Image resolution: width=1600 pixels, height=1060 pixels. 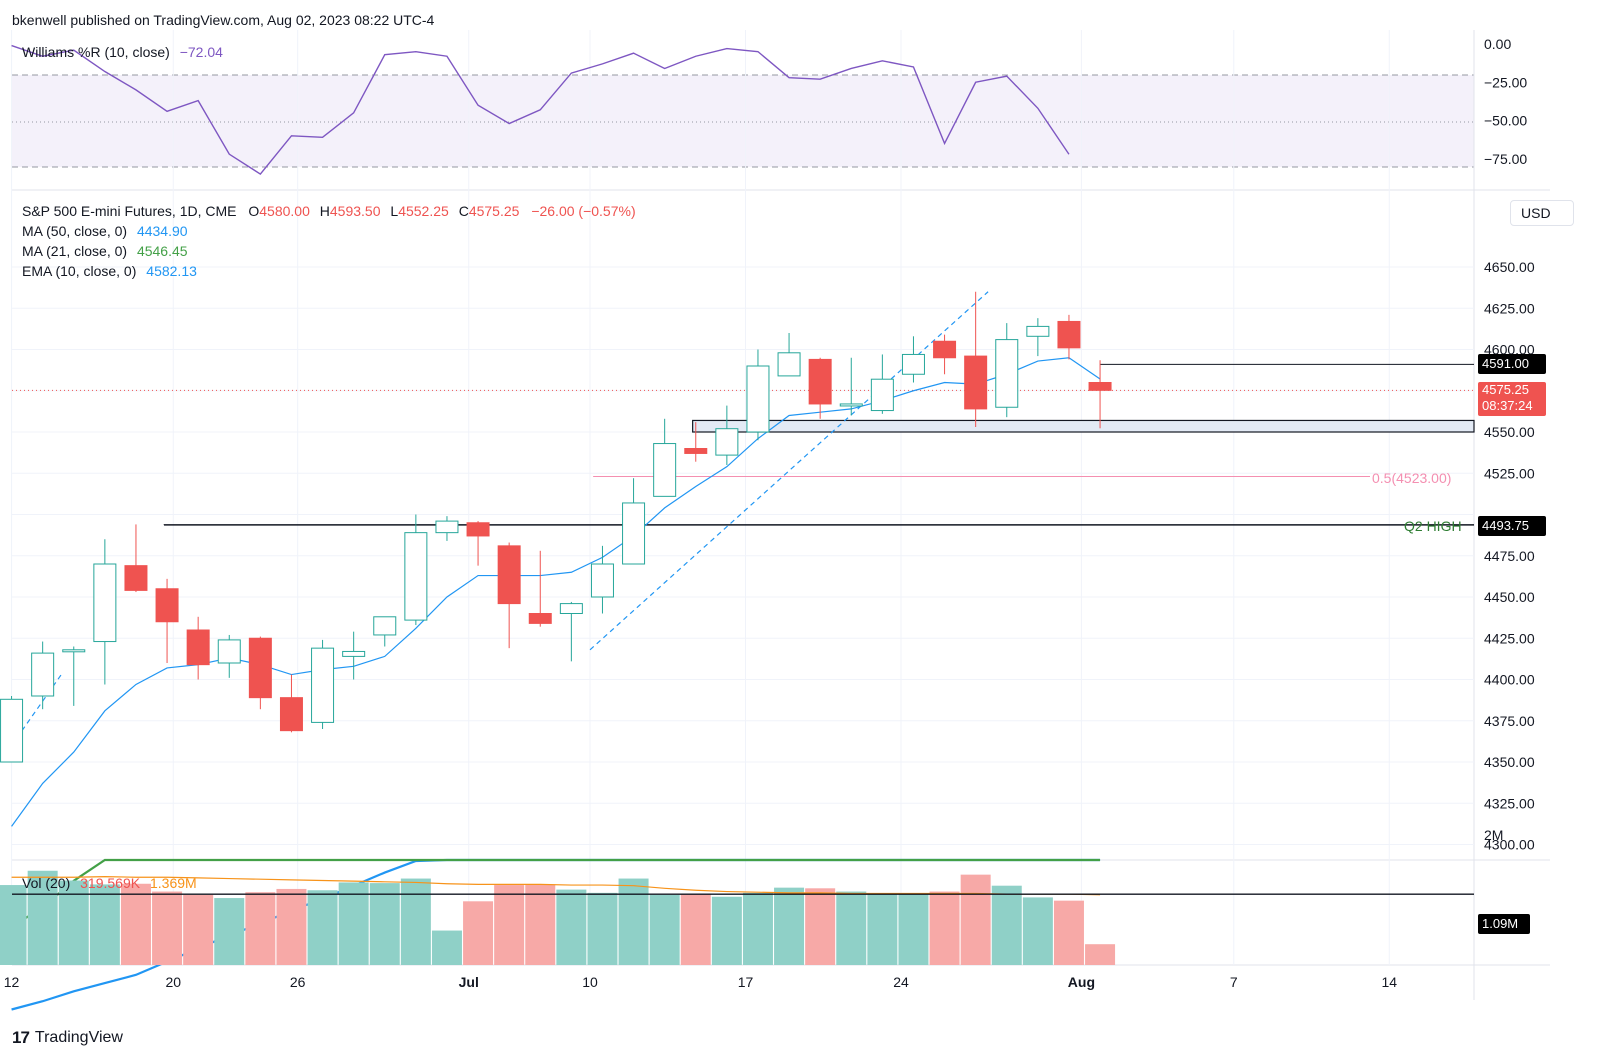 I want to click on price-tick-label: 4550.00, so click(x=1509, y=432).